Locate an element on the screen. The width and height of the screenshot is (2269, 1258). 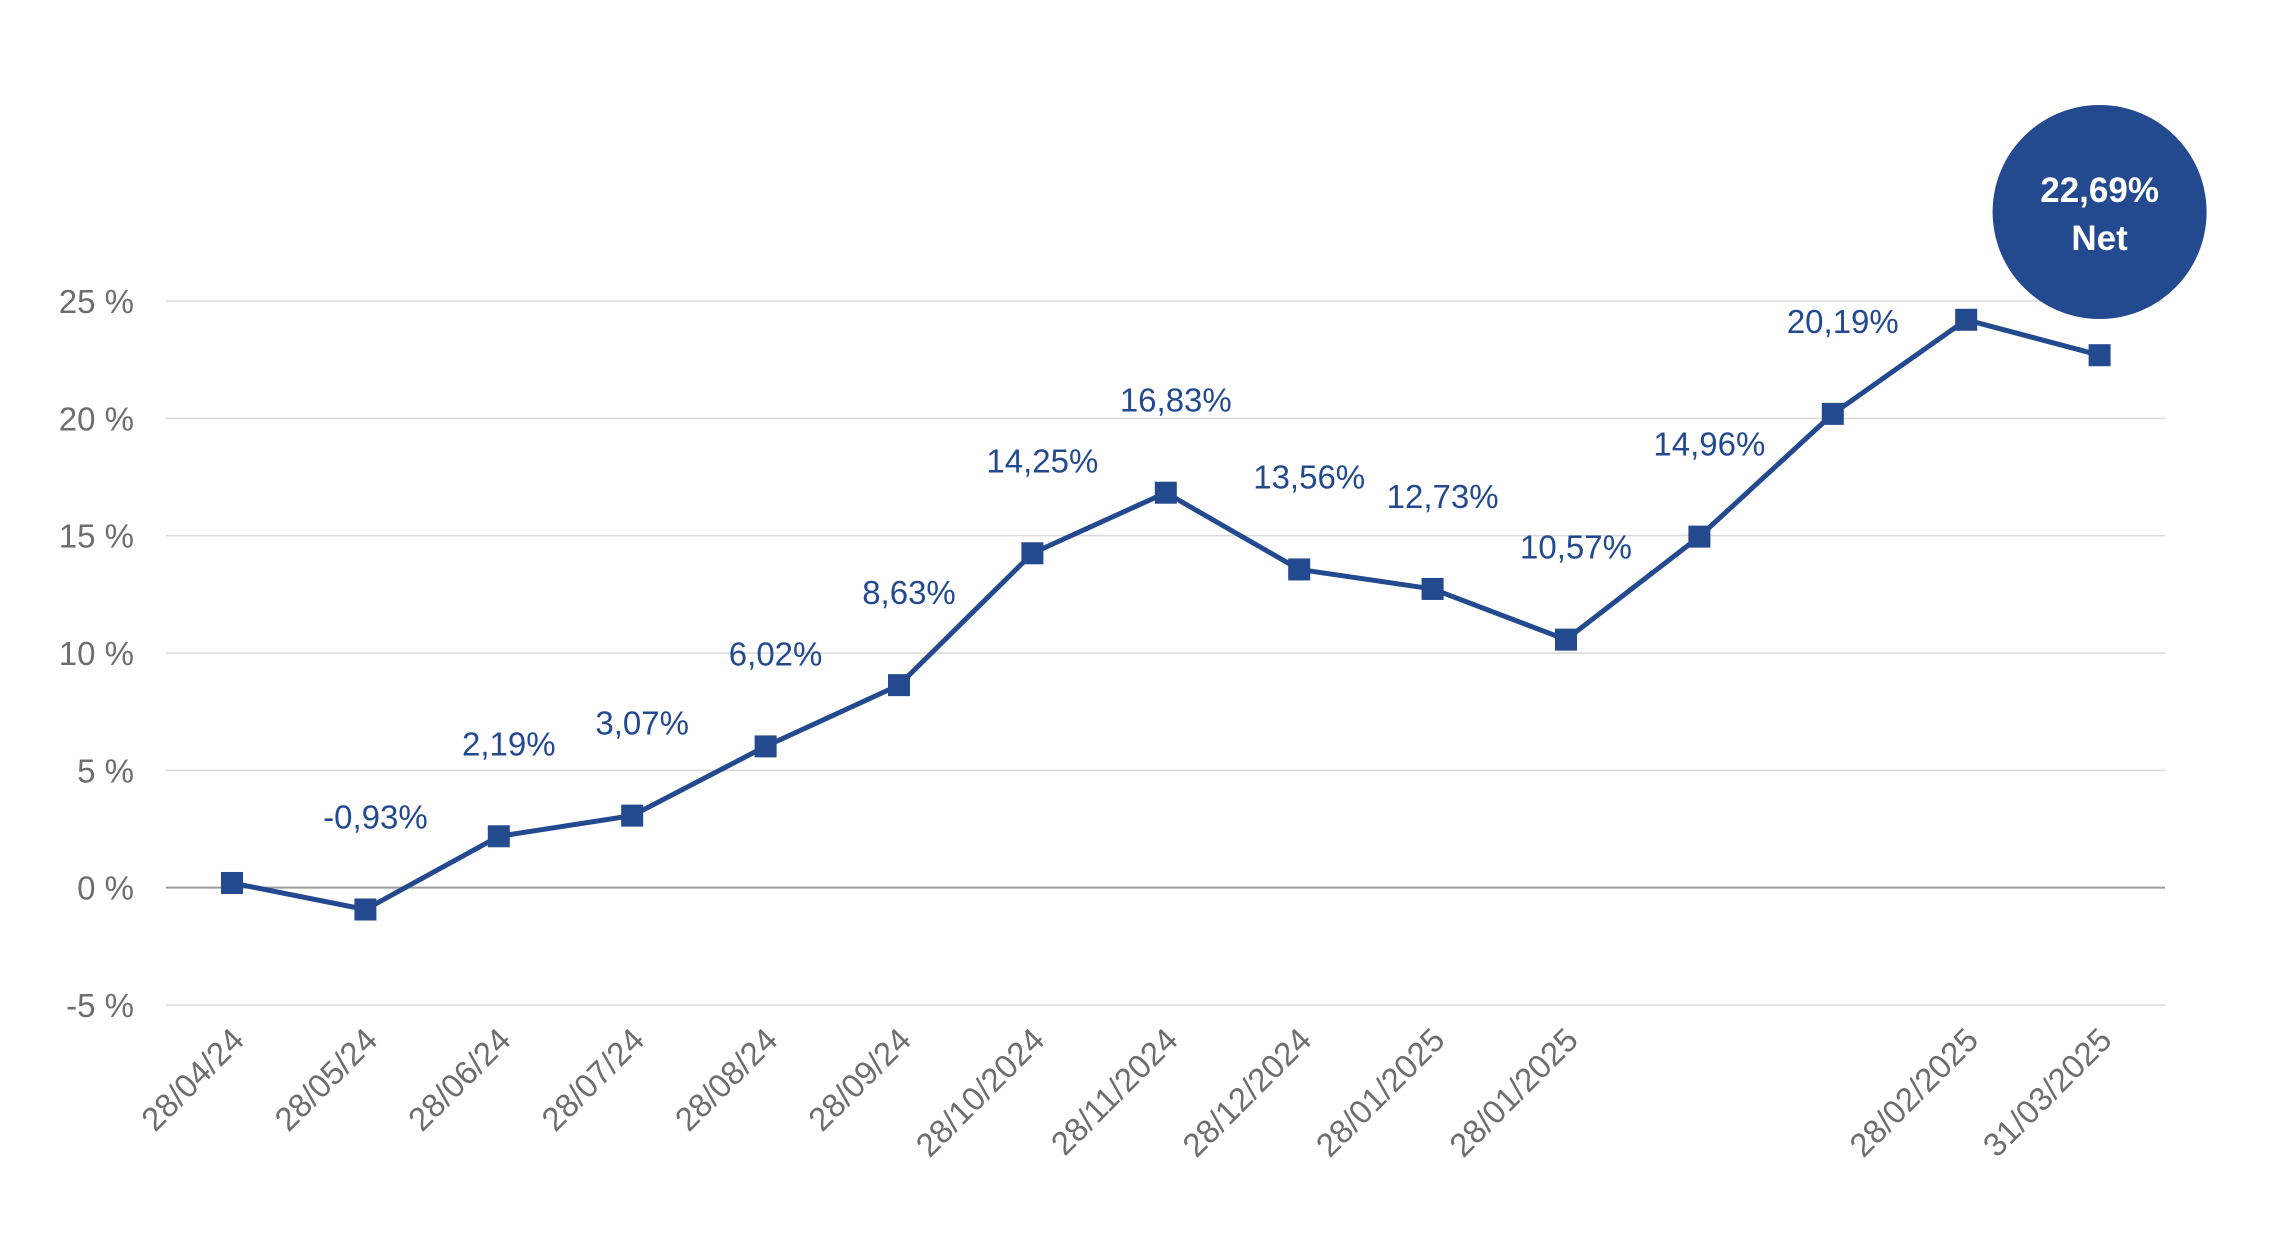
callout-caption: Net is located at coordinates (2099, 238).